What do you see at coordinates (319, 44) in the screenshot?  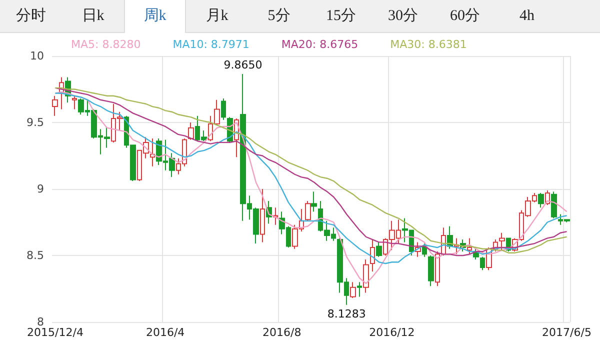 I see `text: MA20: 8.6765` at bounding box center [319, 44].